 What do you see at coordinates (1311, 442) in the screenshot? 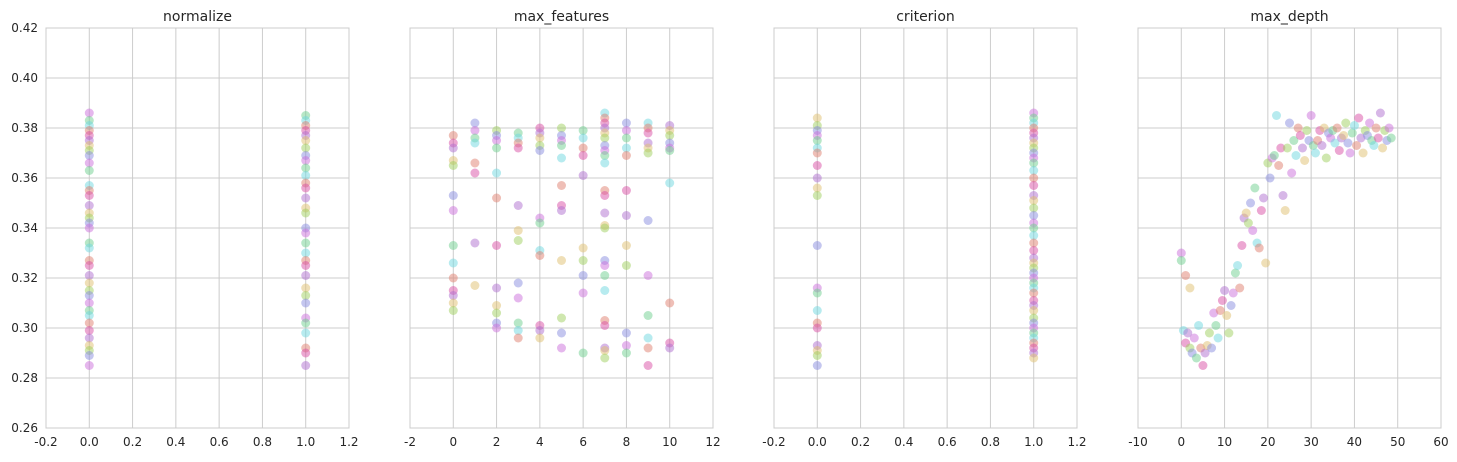
I see `x-tick-label: 30` at bounding box center [1311, 442].